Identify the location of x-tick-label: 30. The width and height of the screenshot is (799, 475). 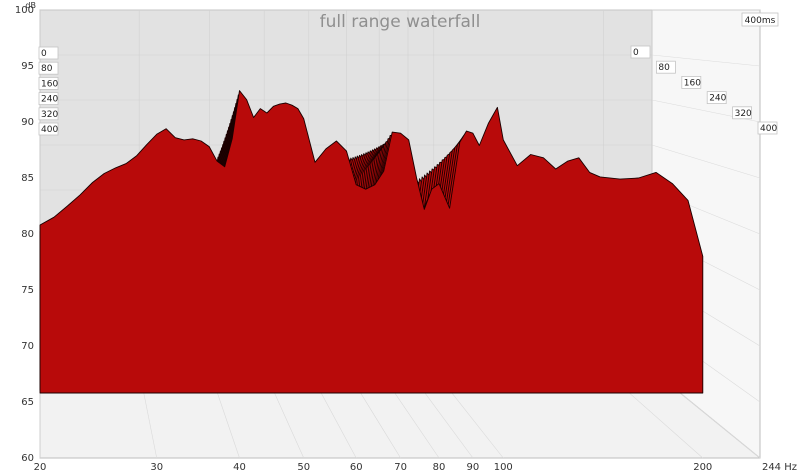
(156, 467).